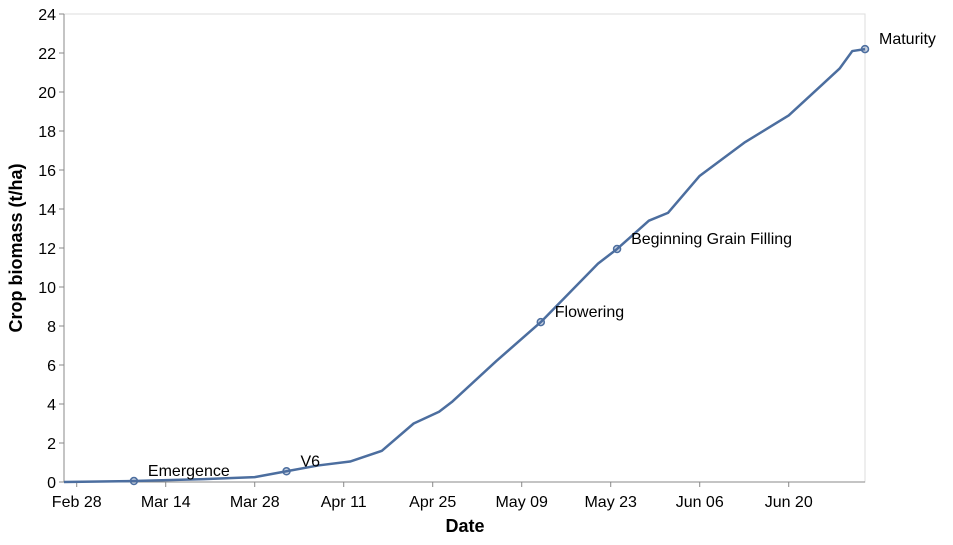  I want to click on x-tick-label: Jun 06, so click(700, 502).